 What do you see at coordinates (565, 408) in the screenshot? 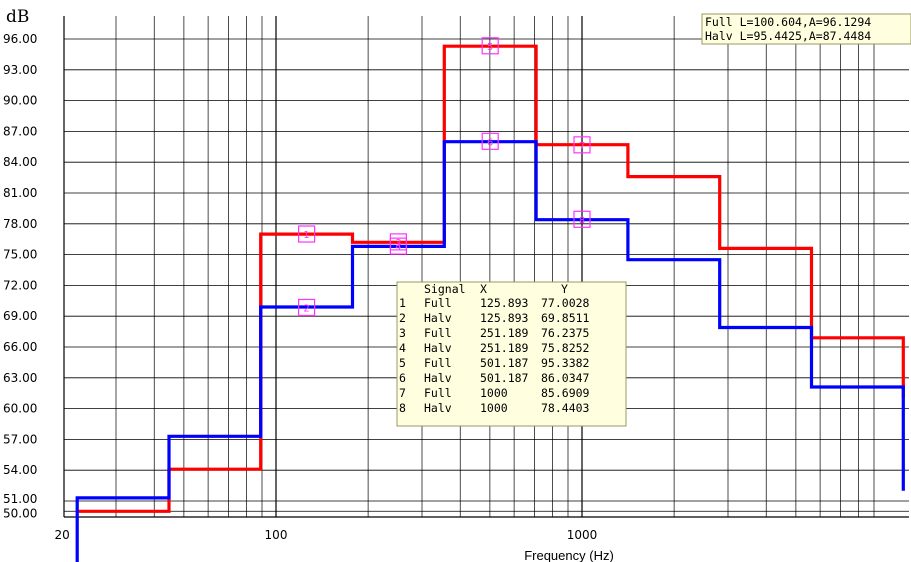
I see `table-cell: 78.4403` at bounding box center [565, 408].